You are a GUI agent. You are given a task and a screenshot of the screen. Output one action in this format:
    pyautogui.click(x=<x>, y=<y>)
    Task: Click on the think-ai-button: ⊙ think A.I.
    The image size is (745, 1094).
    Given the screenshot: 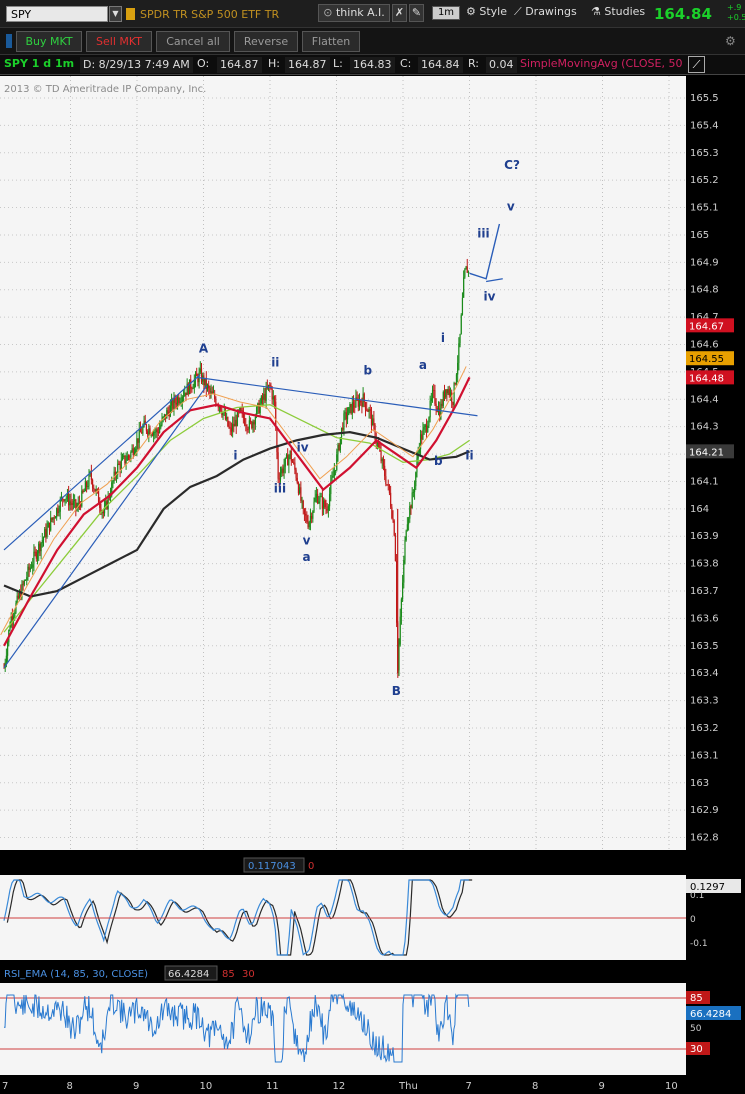 What is the action you would take?
    pyautogui.click(x=354, y=13)
    